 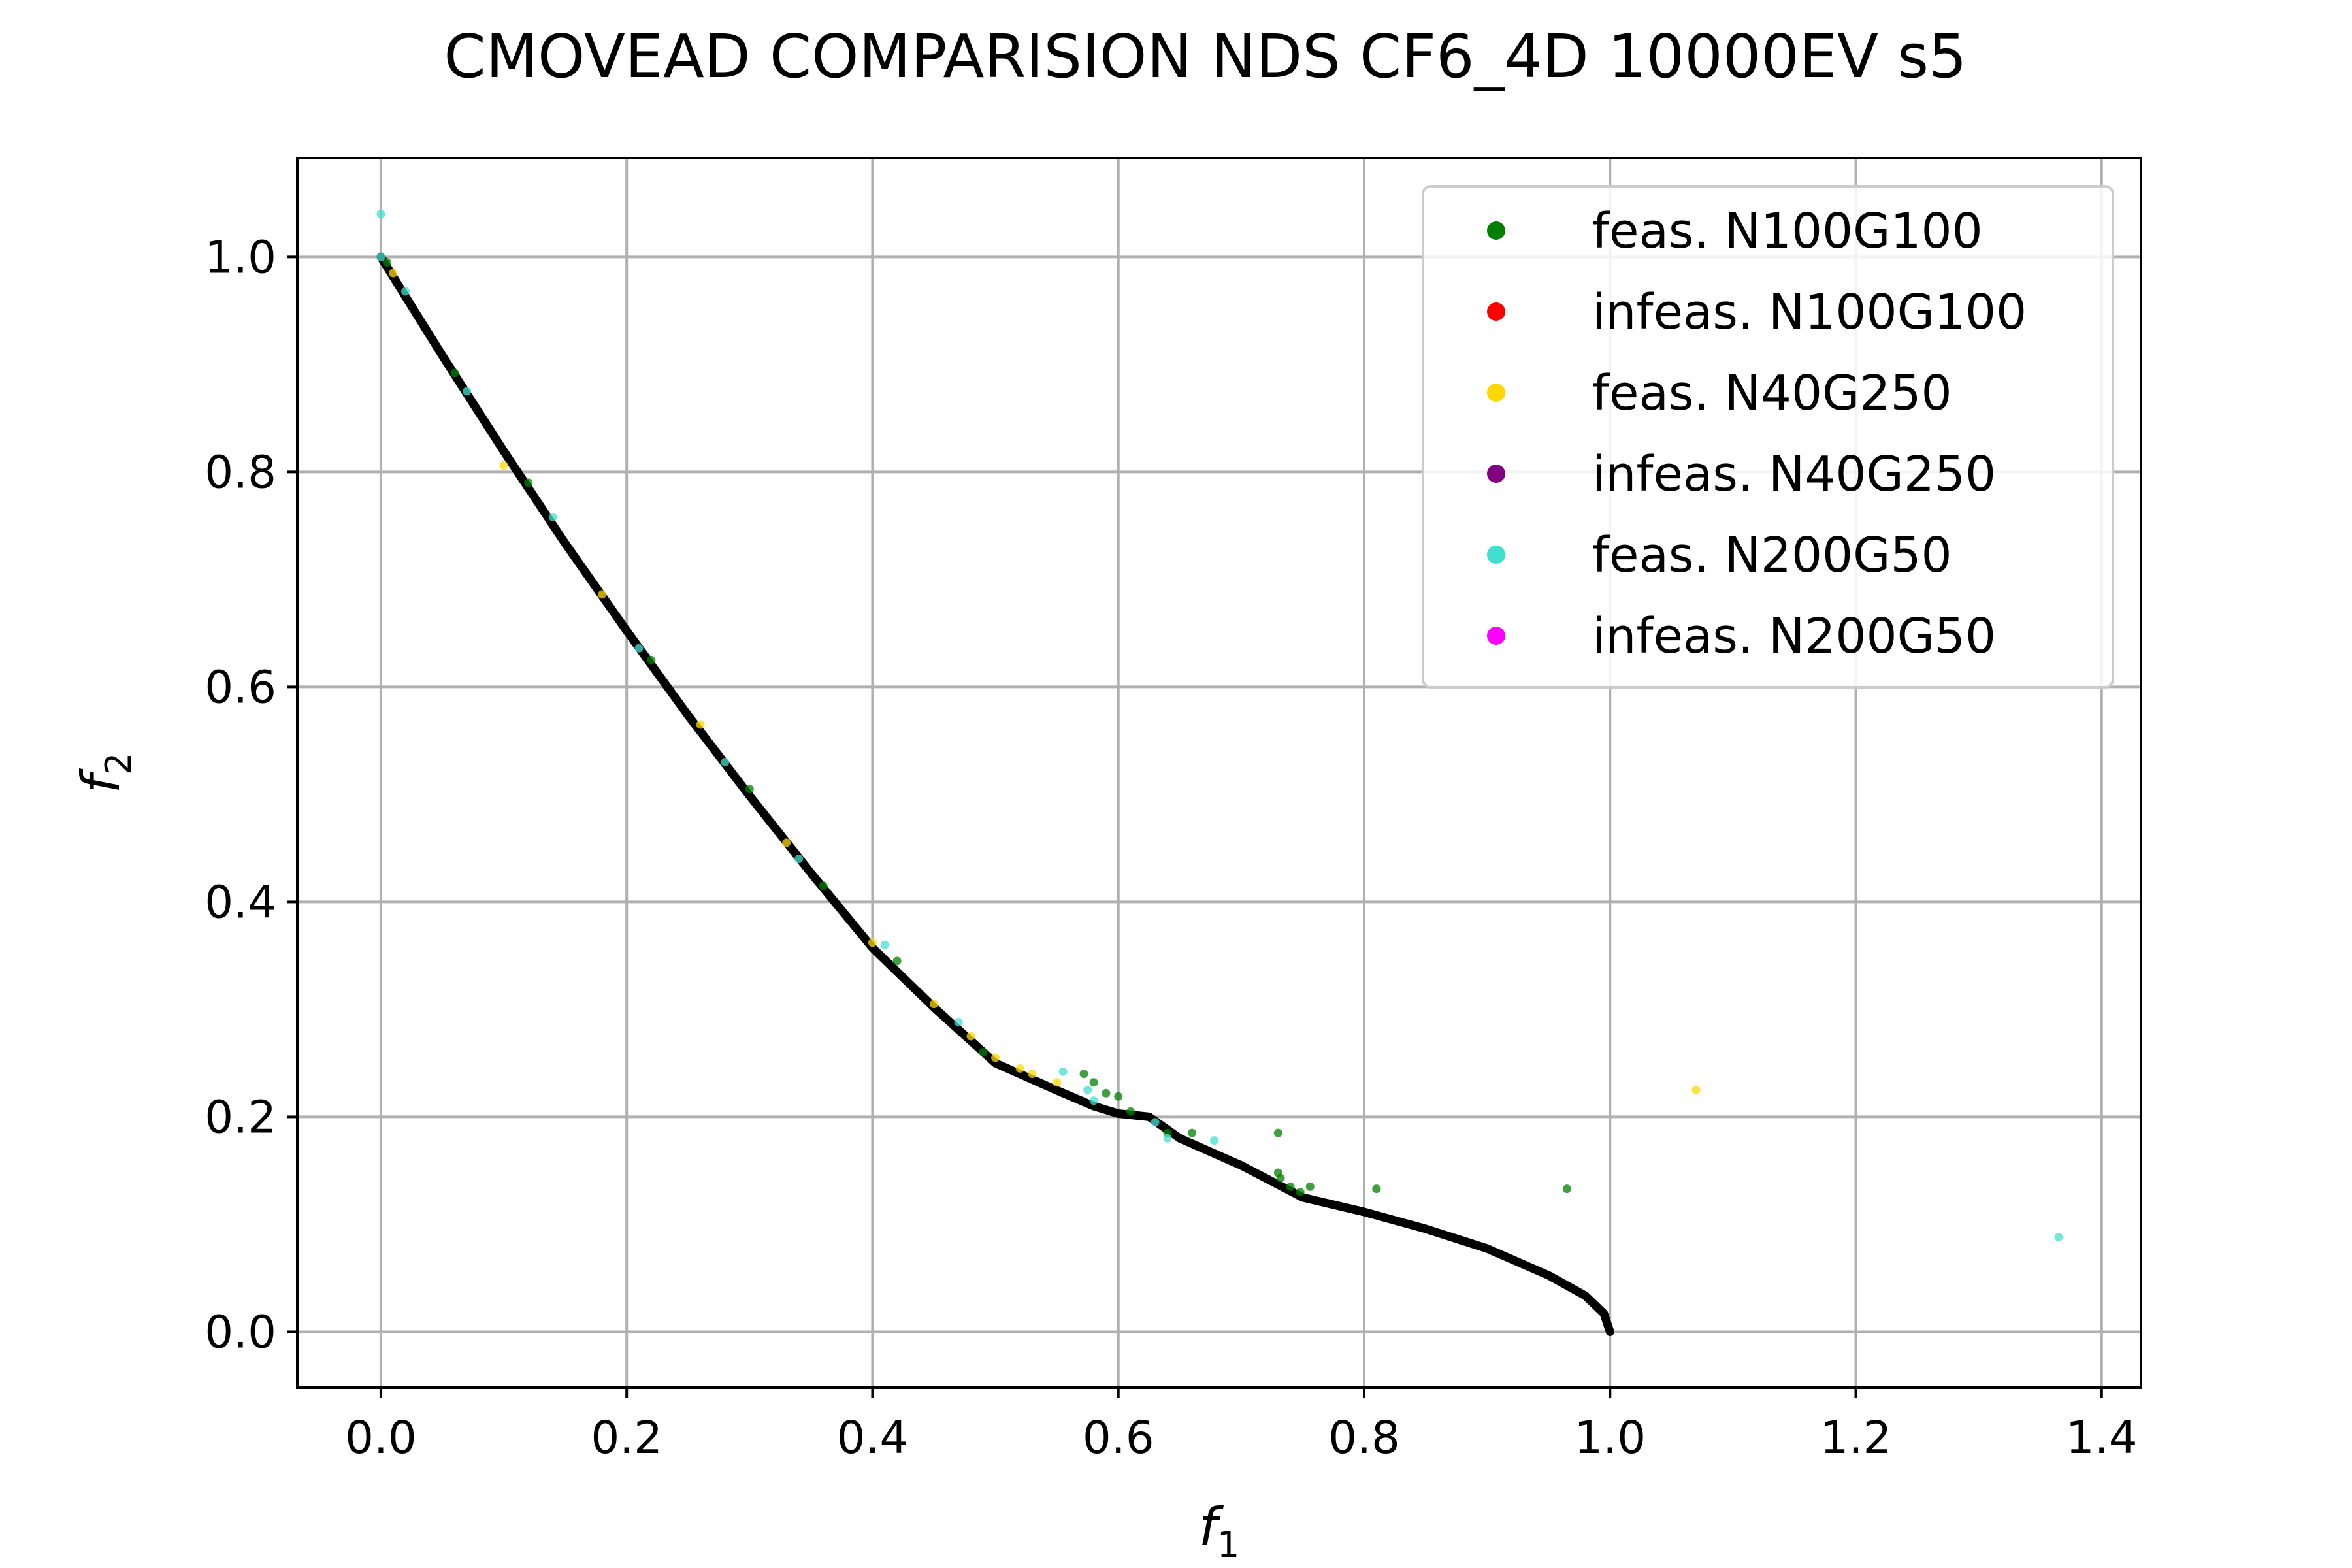 I want to click on x-axis-title: f1, so click(x=1219, y=1531).